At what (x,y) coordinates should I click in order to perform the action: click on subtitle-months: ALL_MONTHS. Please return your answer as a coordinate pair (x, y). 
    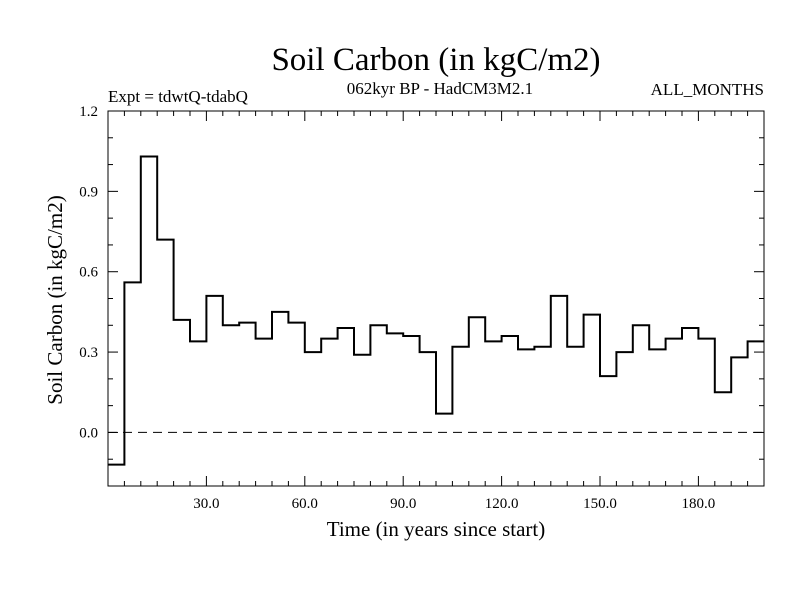
    Looking at the image, I should click on (707, 89).